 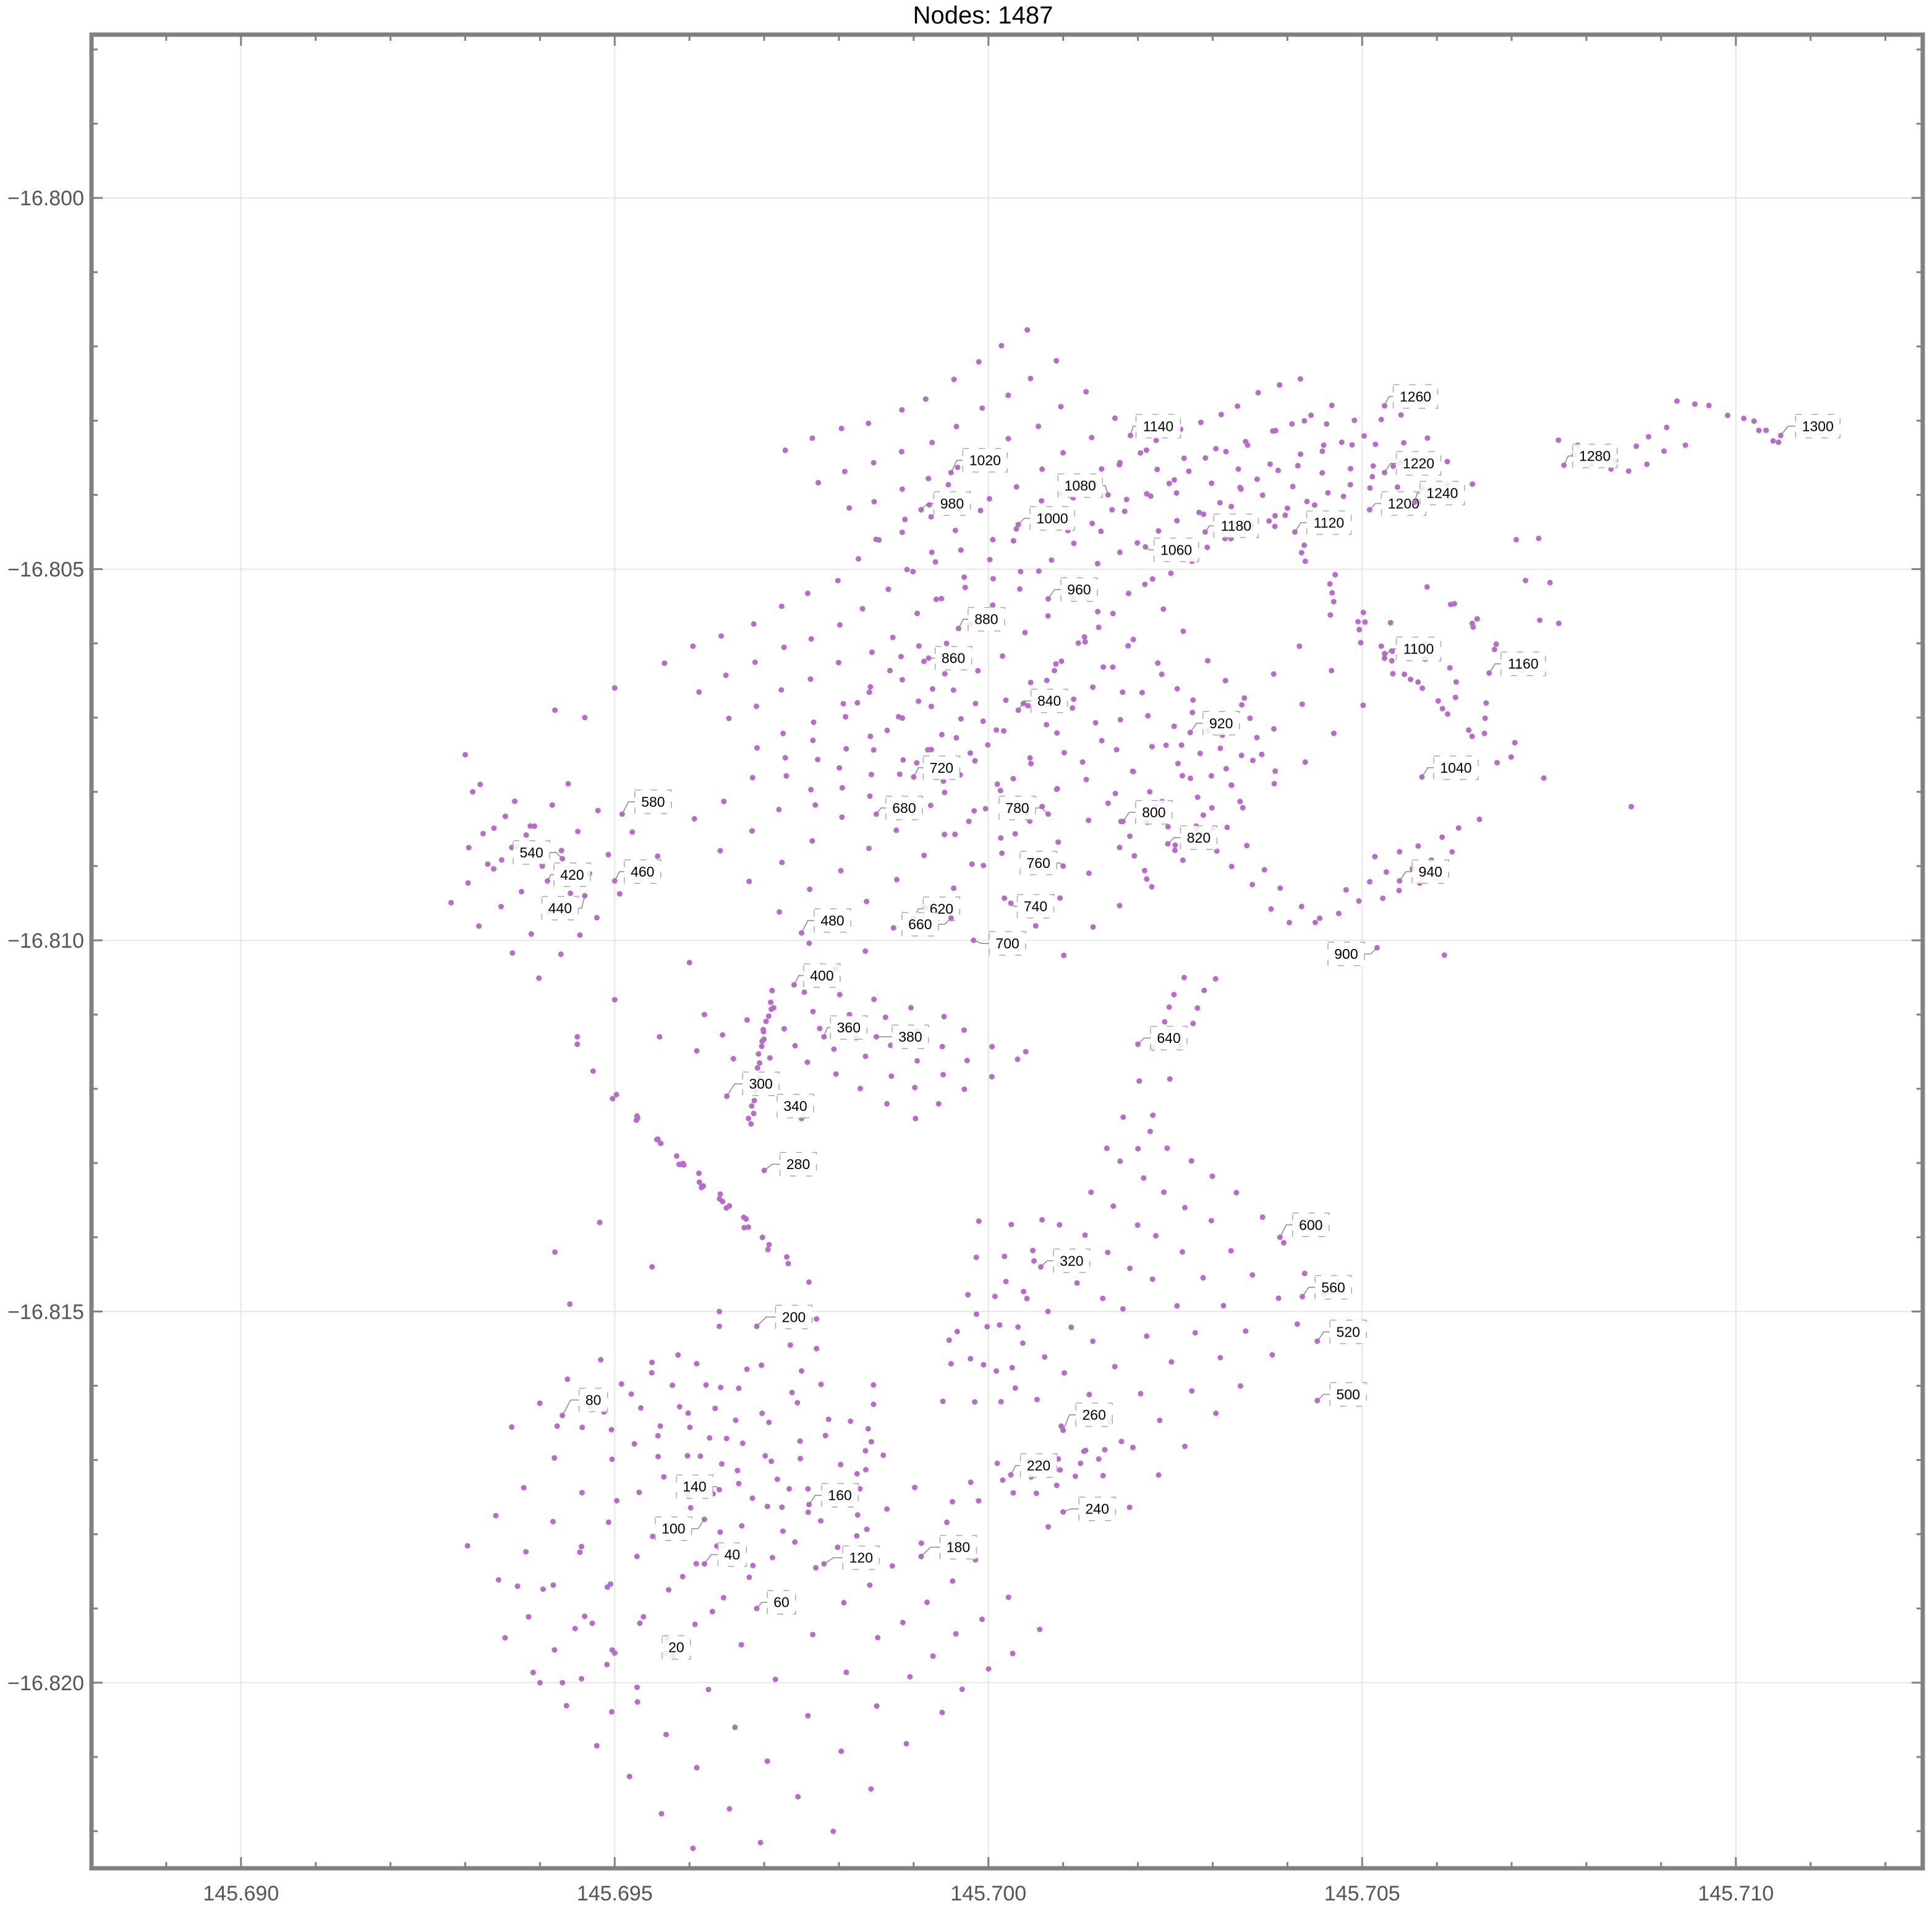 What do you see at coordinates (572, 875) in the screenshot?
I see `node-label-text: 420` at bounding box center [572, 875].